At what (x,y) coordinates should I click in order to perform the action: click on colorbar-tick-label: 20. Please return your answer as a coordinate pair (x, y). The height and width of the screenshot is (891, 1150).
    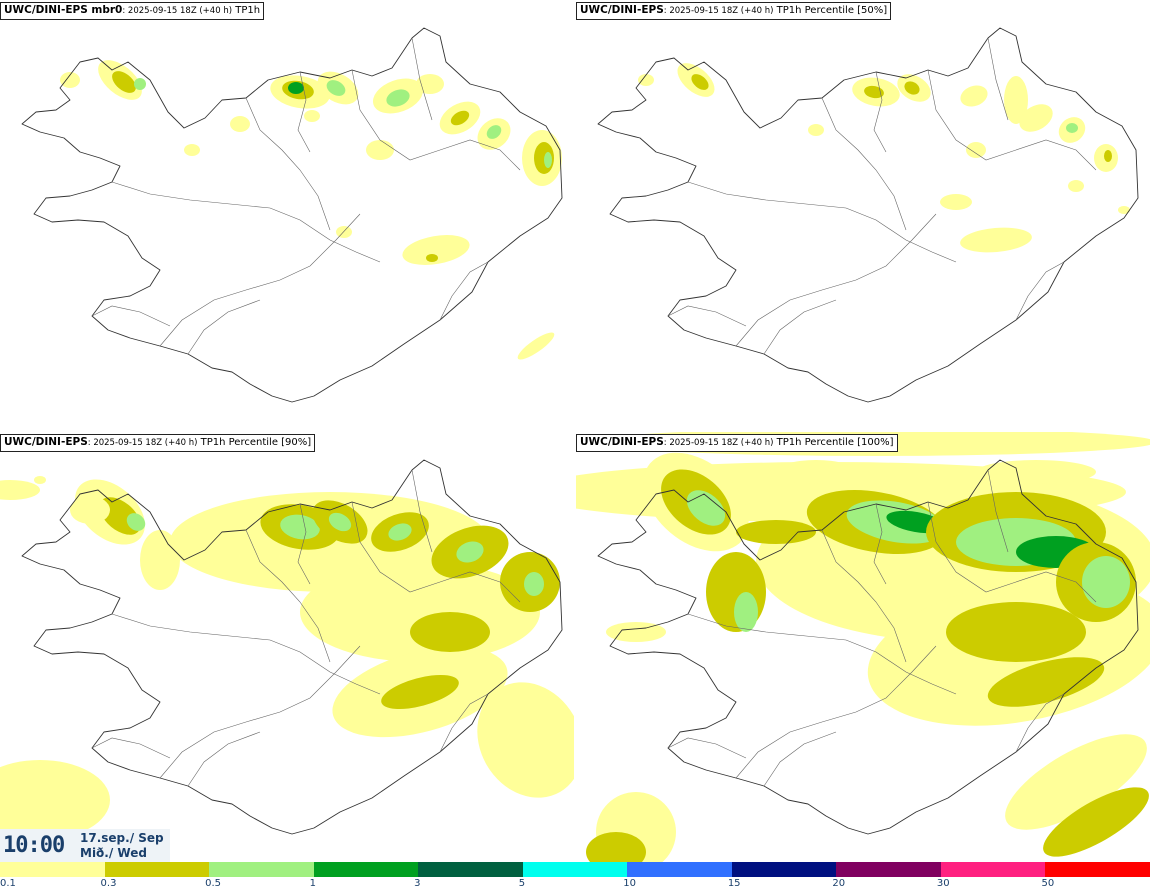
    Looking at the image, I should click on (839, 883).